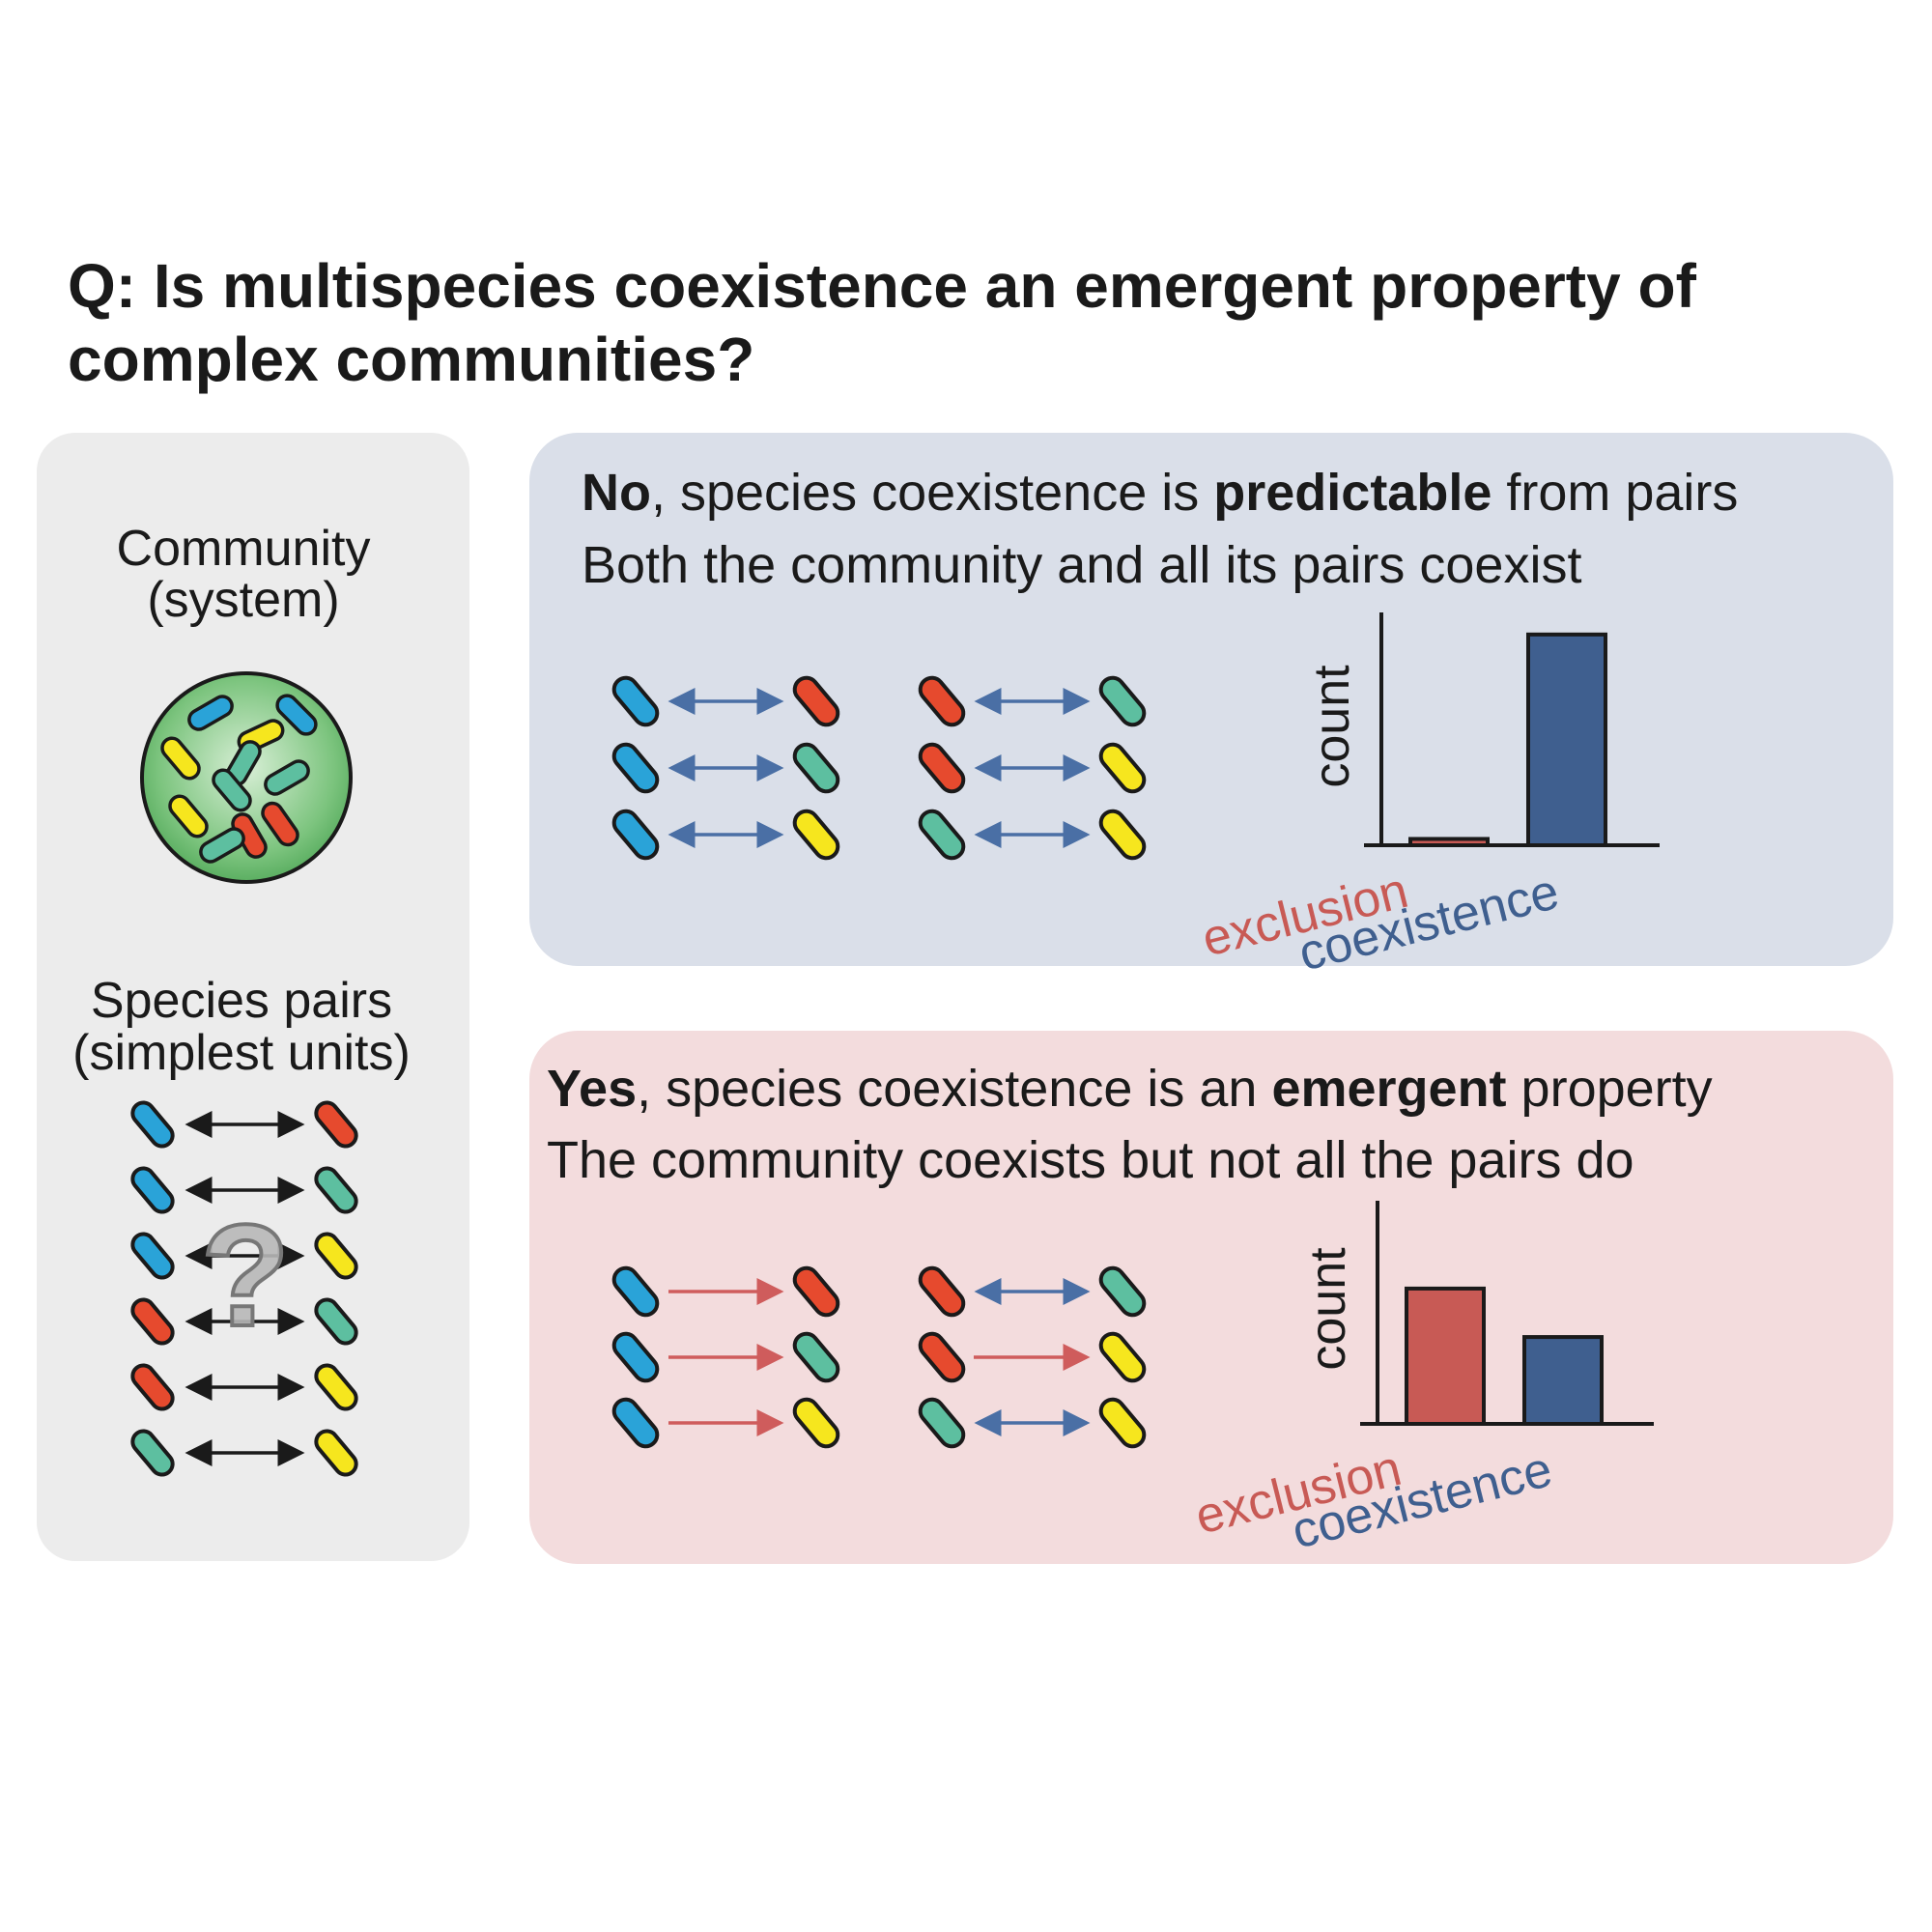  I want to click on left-panel, so click(253, 997).